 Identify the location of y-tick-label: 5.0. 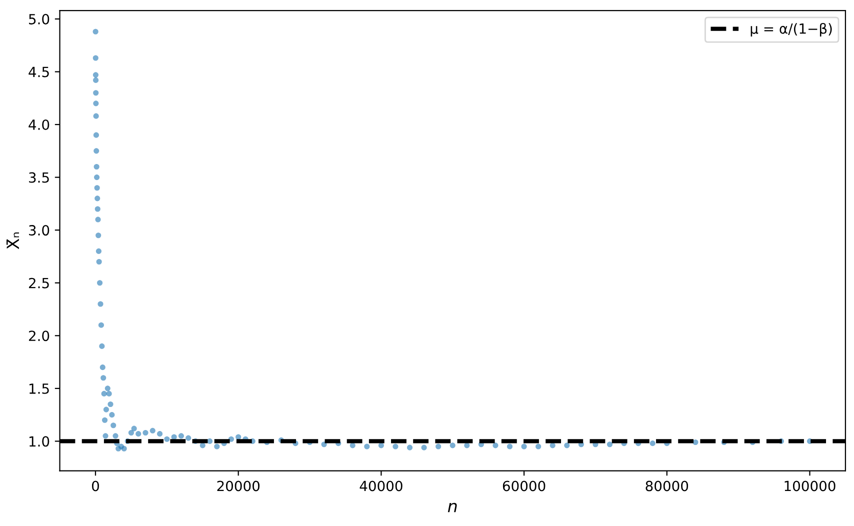
(39, 19).